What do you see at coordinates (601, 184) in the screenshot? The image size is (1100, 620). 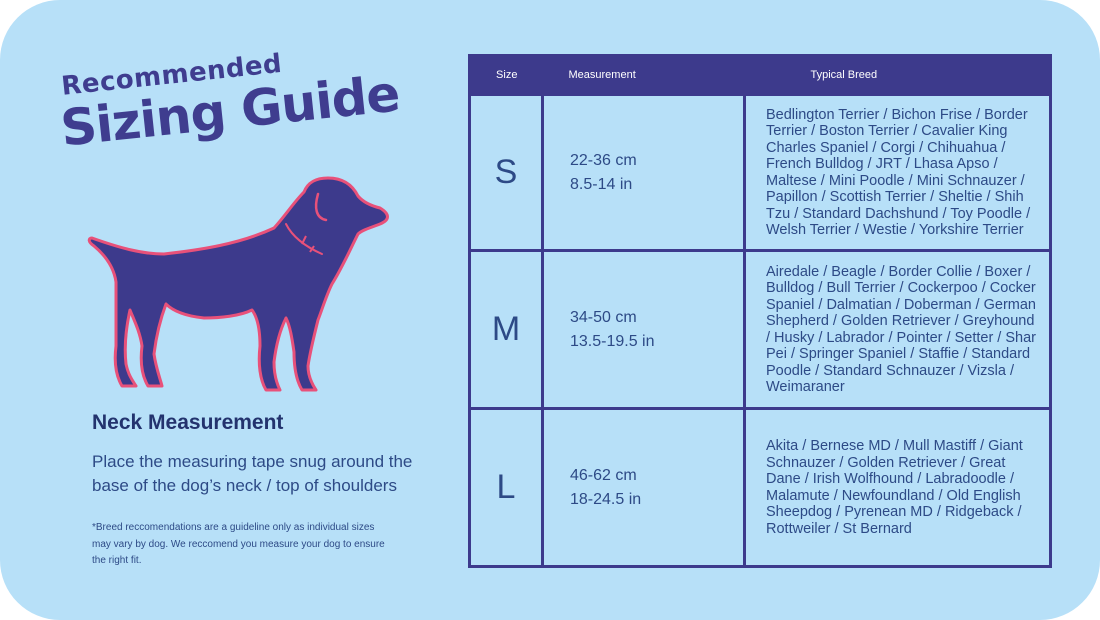 I see `measurement-inch: 8.5-14 in` at bounding box center [601, 184].